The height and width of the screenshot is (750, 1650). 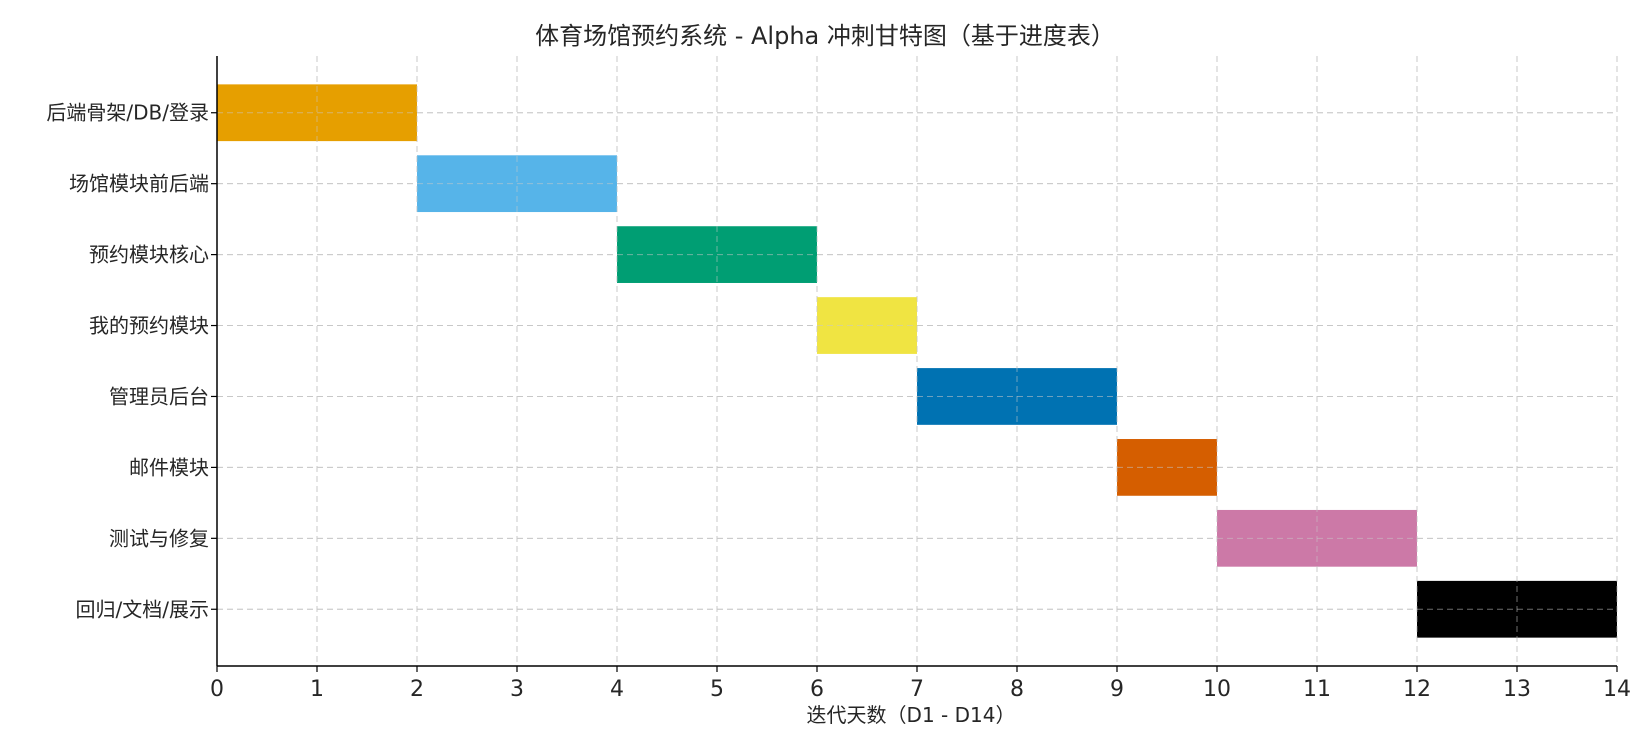 I want to click on x-tick-label: 2, so click(x=417, y=689).